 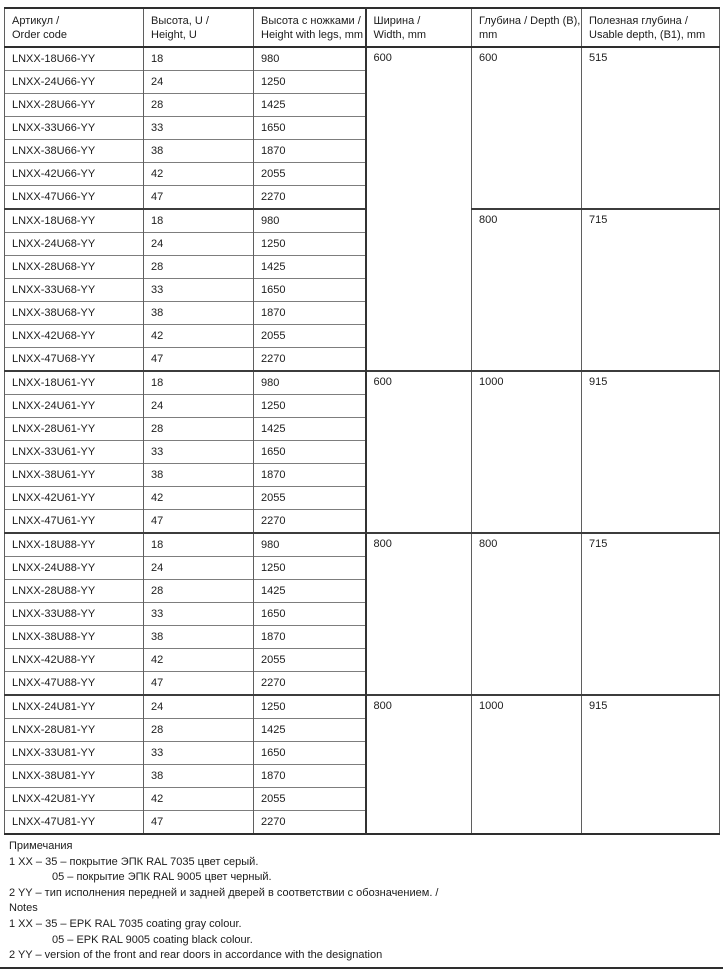 What do you see at coordinates (74, 475) in the screenshot?
I see `order-code-cell: LNXX-38U61-YY` at bounding box center [74, 475].